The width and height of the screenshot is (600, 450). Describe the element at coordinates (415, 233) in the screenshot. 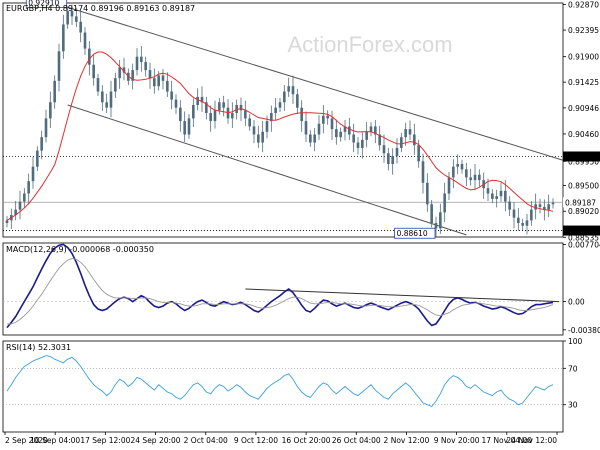

I see `price-annotation-box` at that location.